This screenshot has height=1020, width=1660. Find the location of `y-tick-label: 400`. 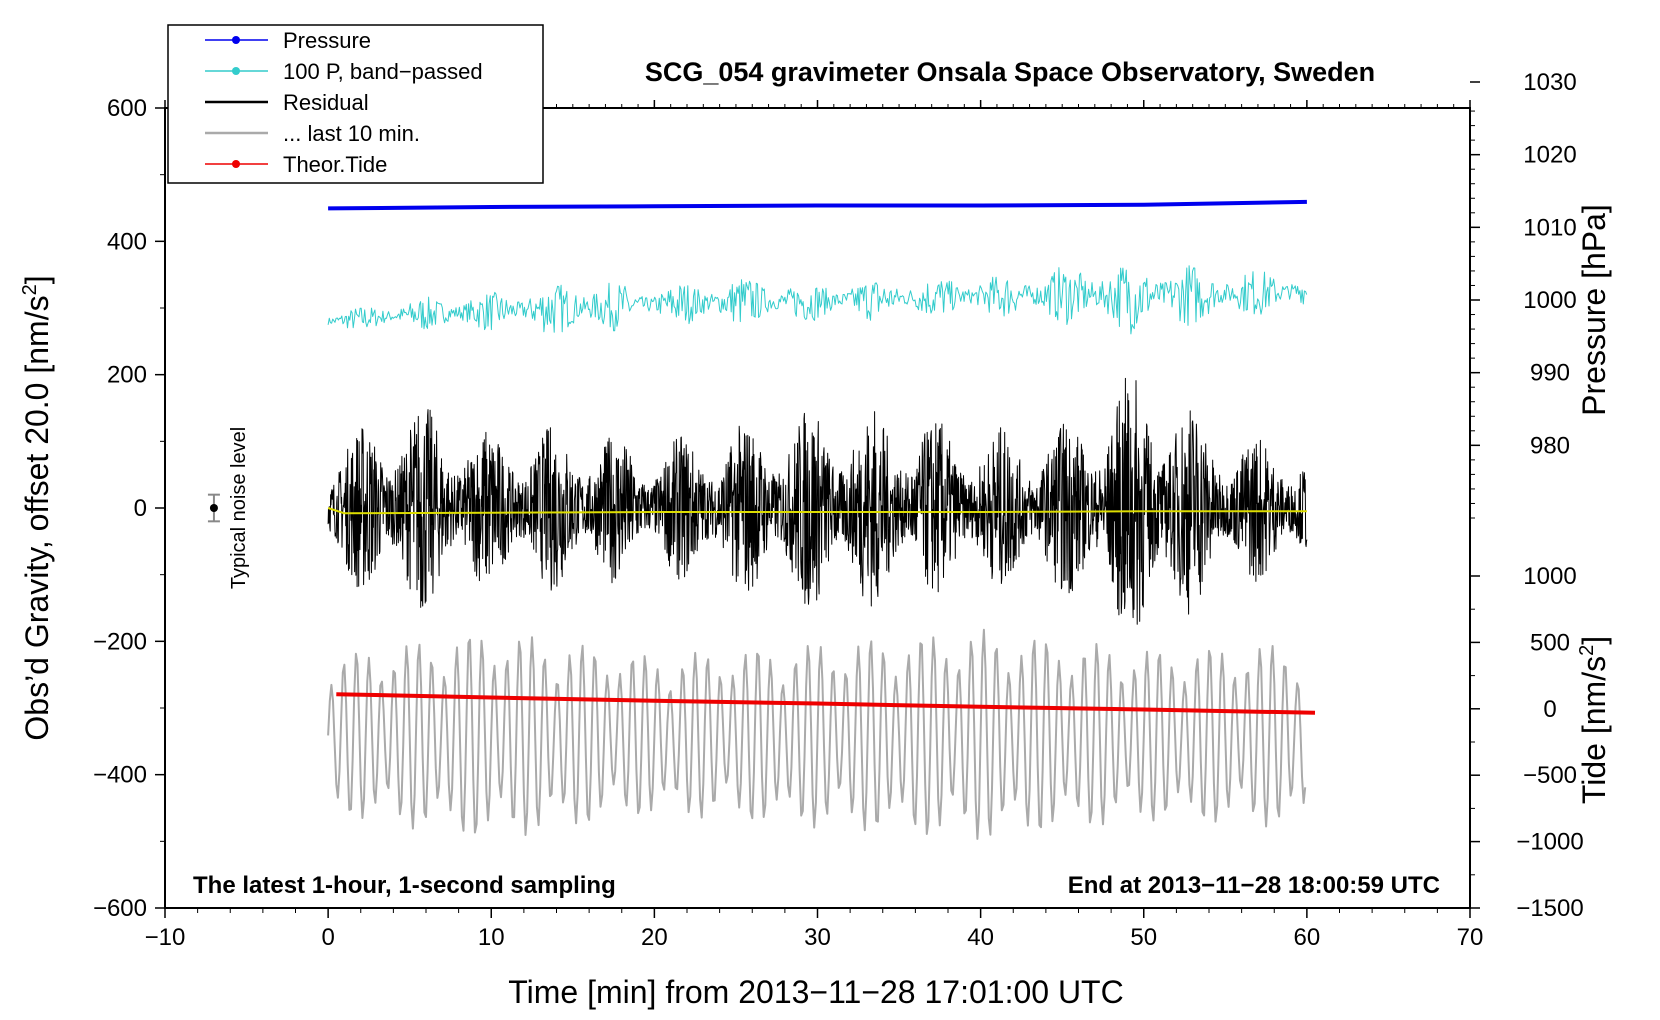

y-tick-label: 400 is located at coordinates (127, 241).